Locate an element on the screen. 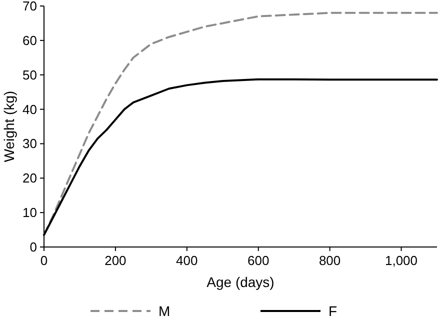 This screenshot has height=325, width=443. legend-label: F is located at coordinates (333, 311).